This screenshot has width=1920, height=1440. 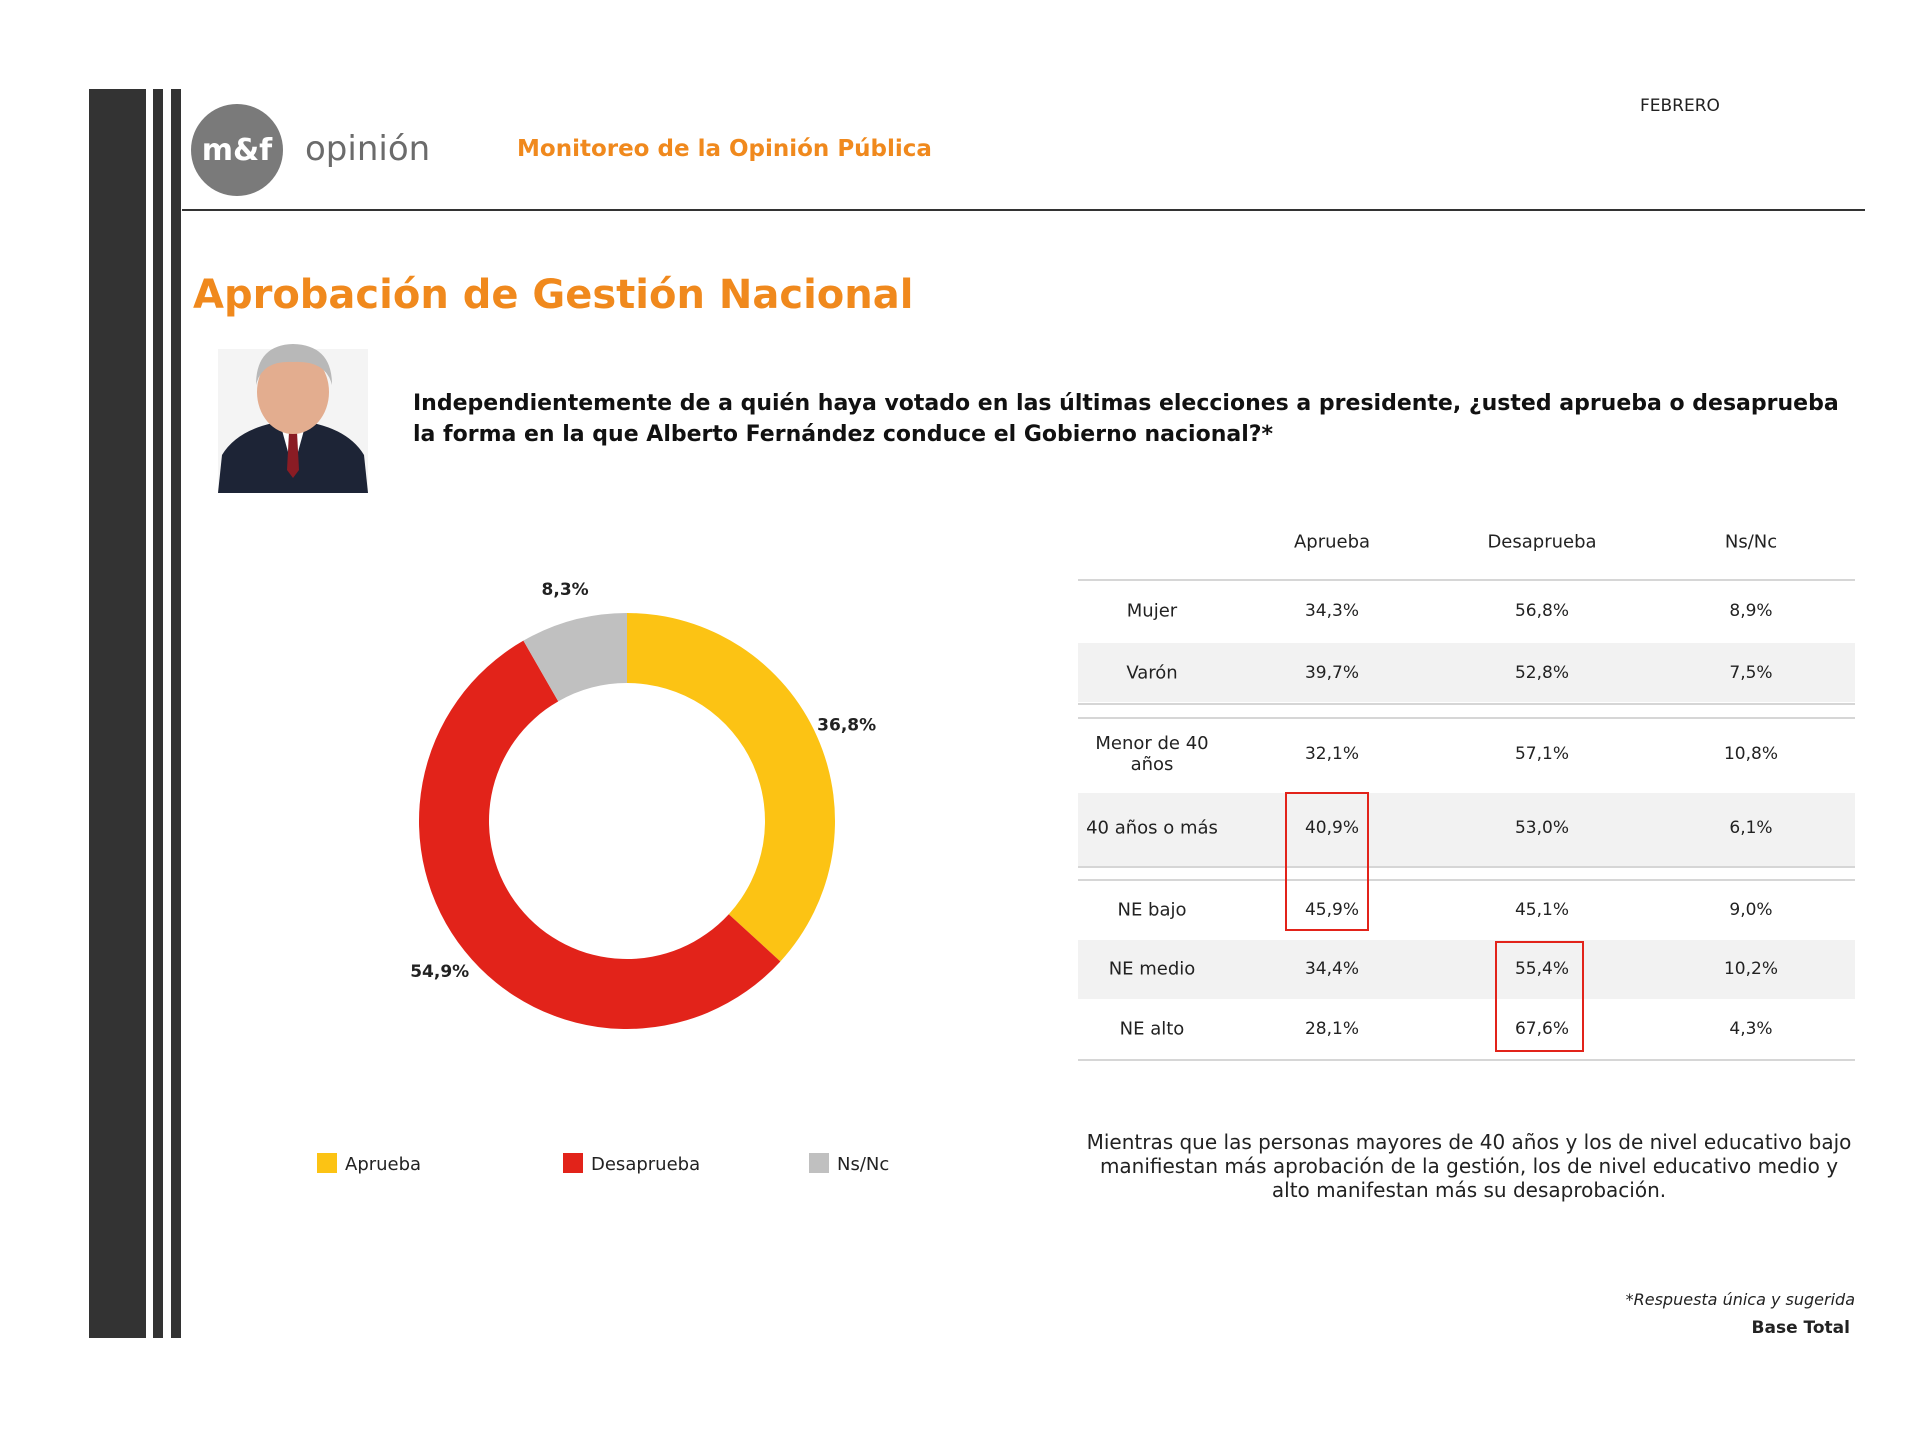 What do you see at coordinates (367, 149) in the screenshot?
I see `logo-word: opinión` at bounding box center [367, 149].